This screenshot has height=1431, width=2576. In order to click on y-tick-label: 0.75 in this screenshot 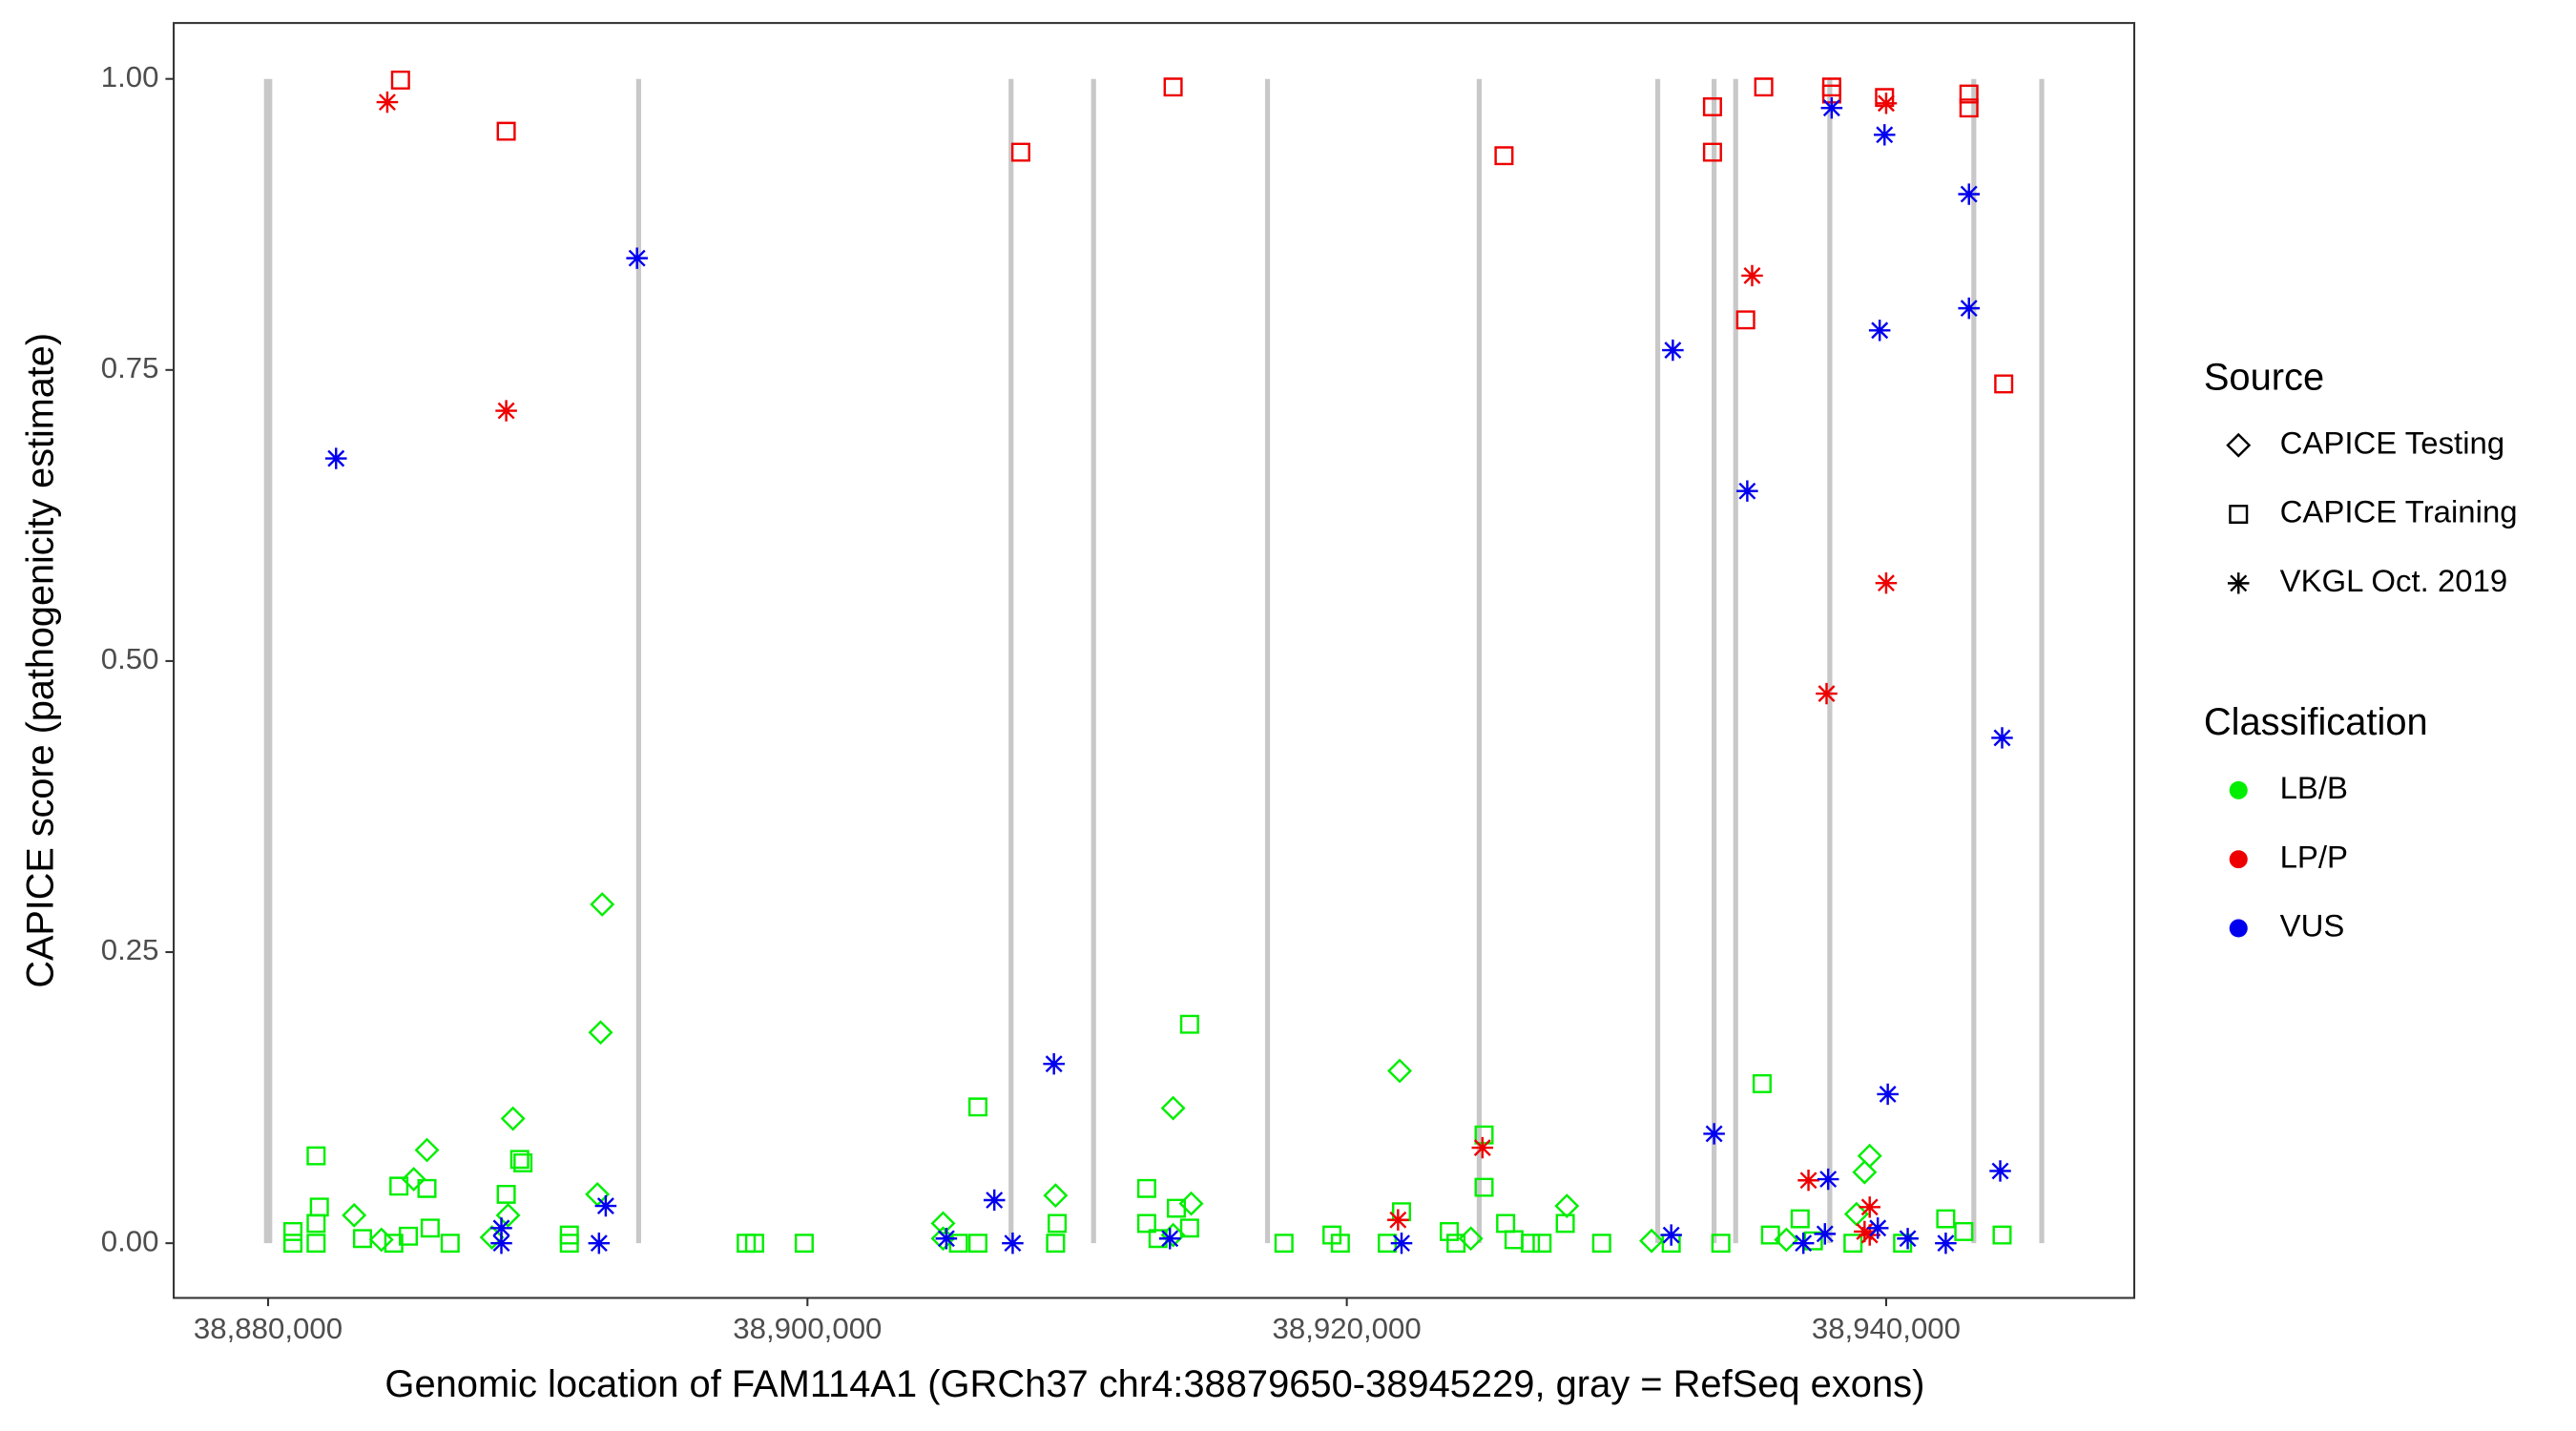, I will do `click(130, 367)`.